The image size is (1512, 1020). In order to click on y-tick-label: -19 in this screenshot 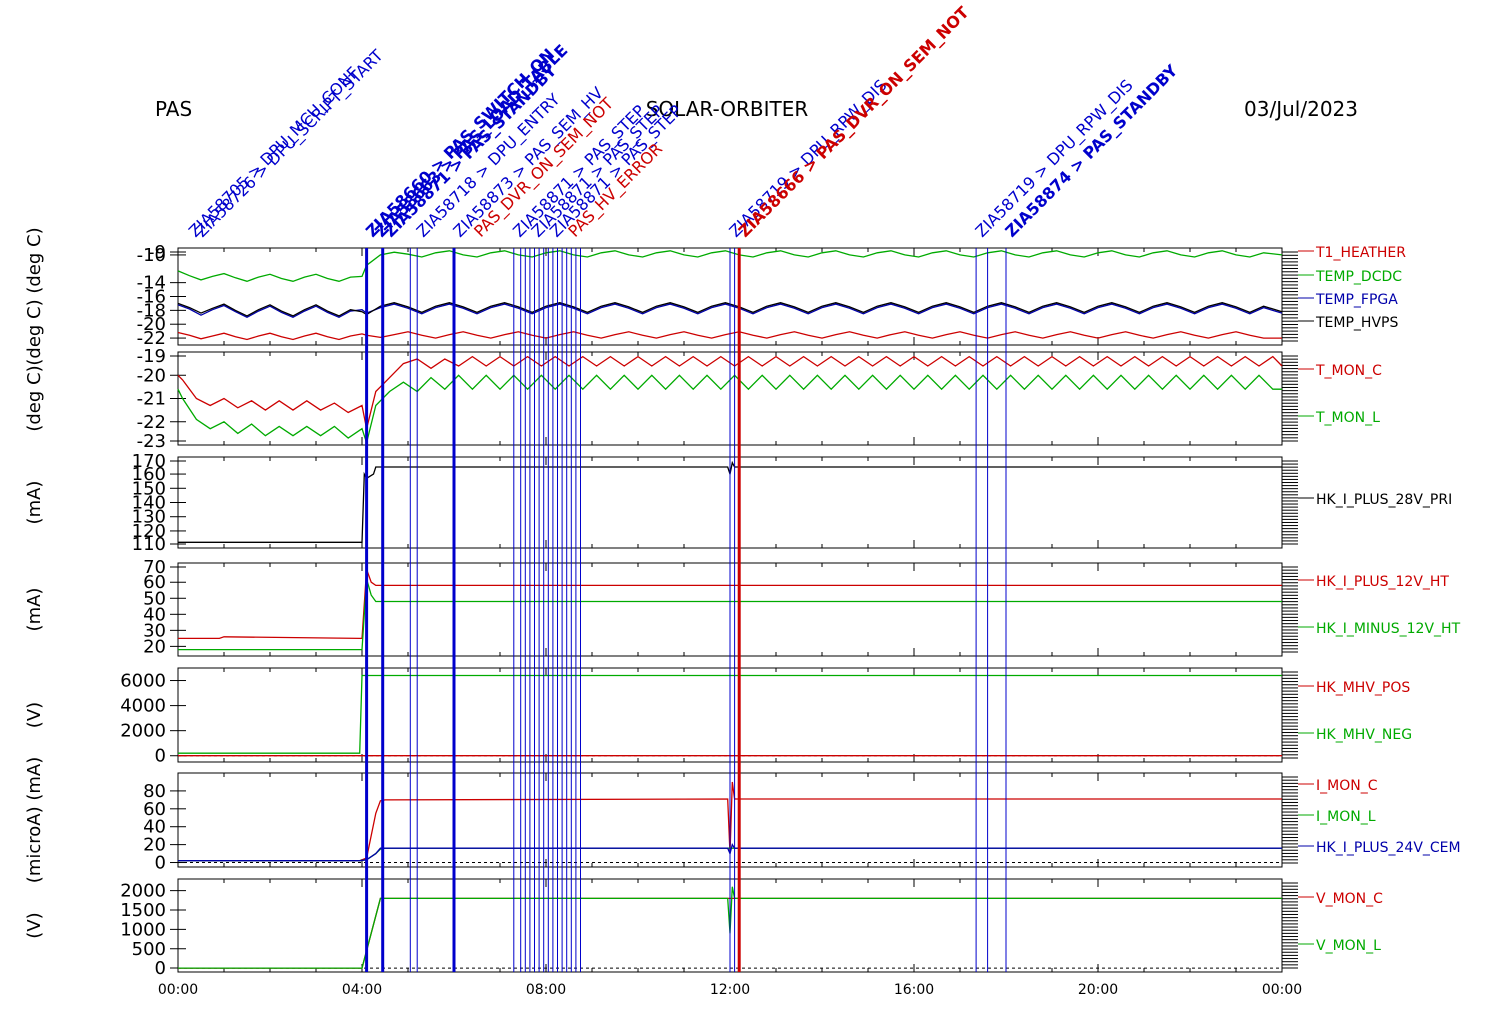, I will do `click(151, 356)`.